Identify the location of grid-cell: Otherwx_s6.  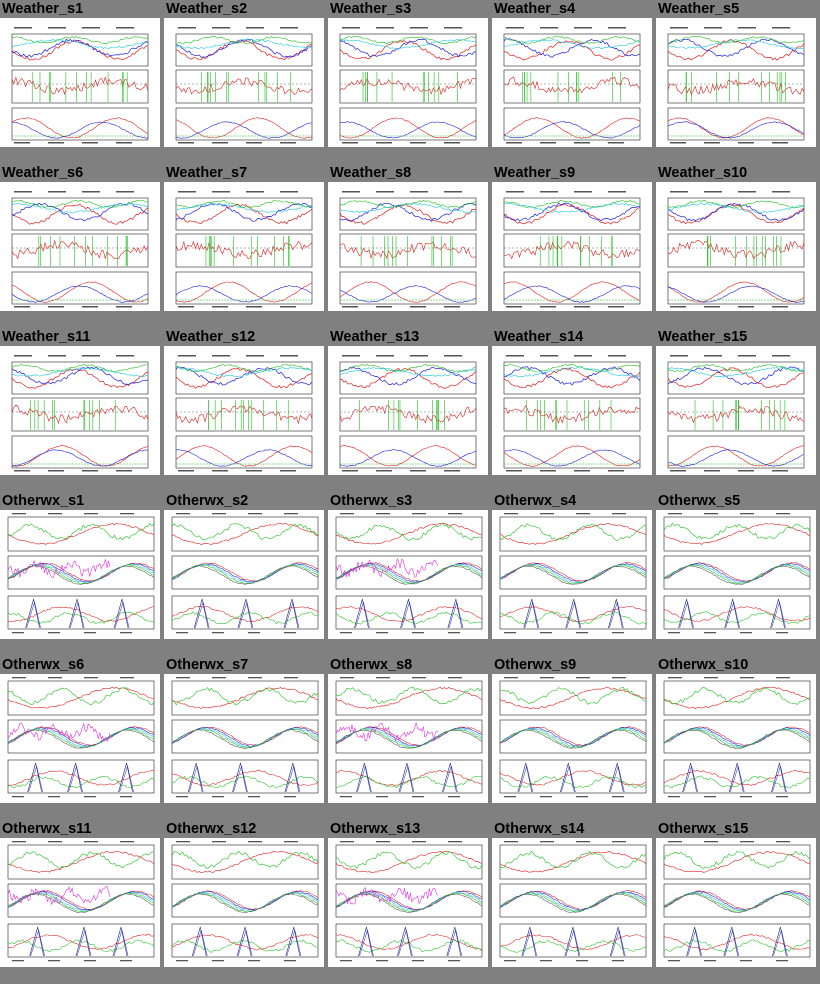
(82, 738).